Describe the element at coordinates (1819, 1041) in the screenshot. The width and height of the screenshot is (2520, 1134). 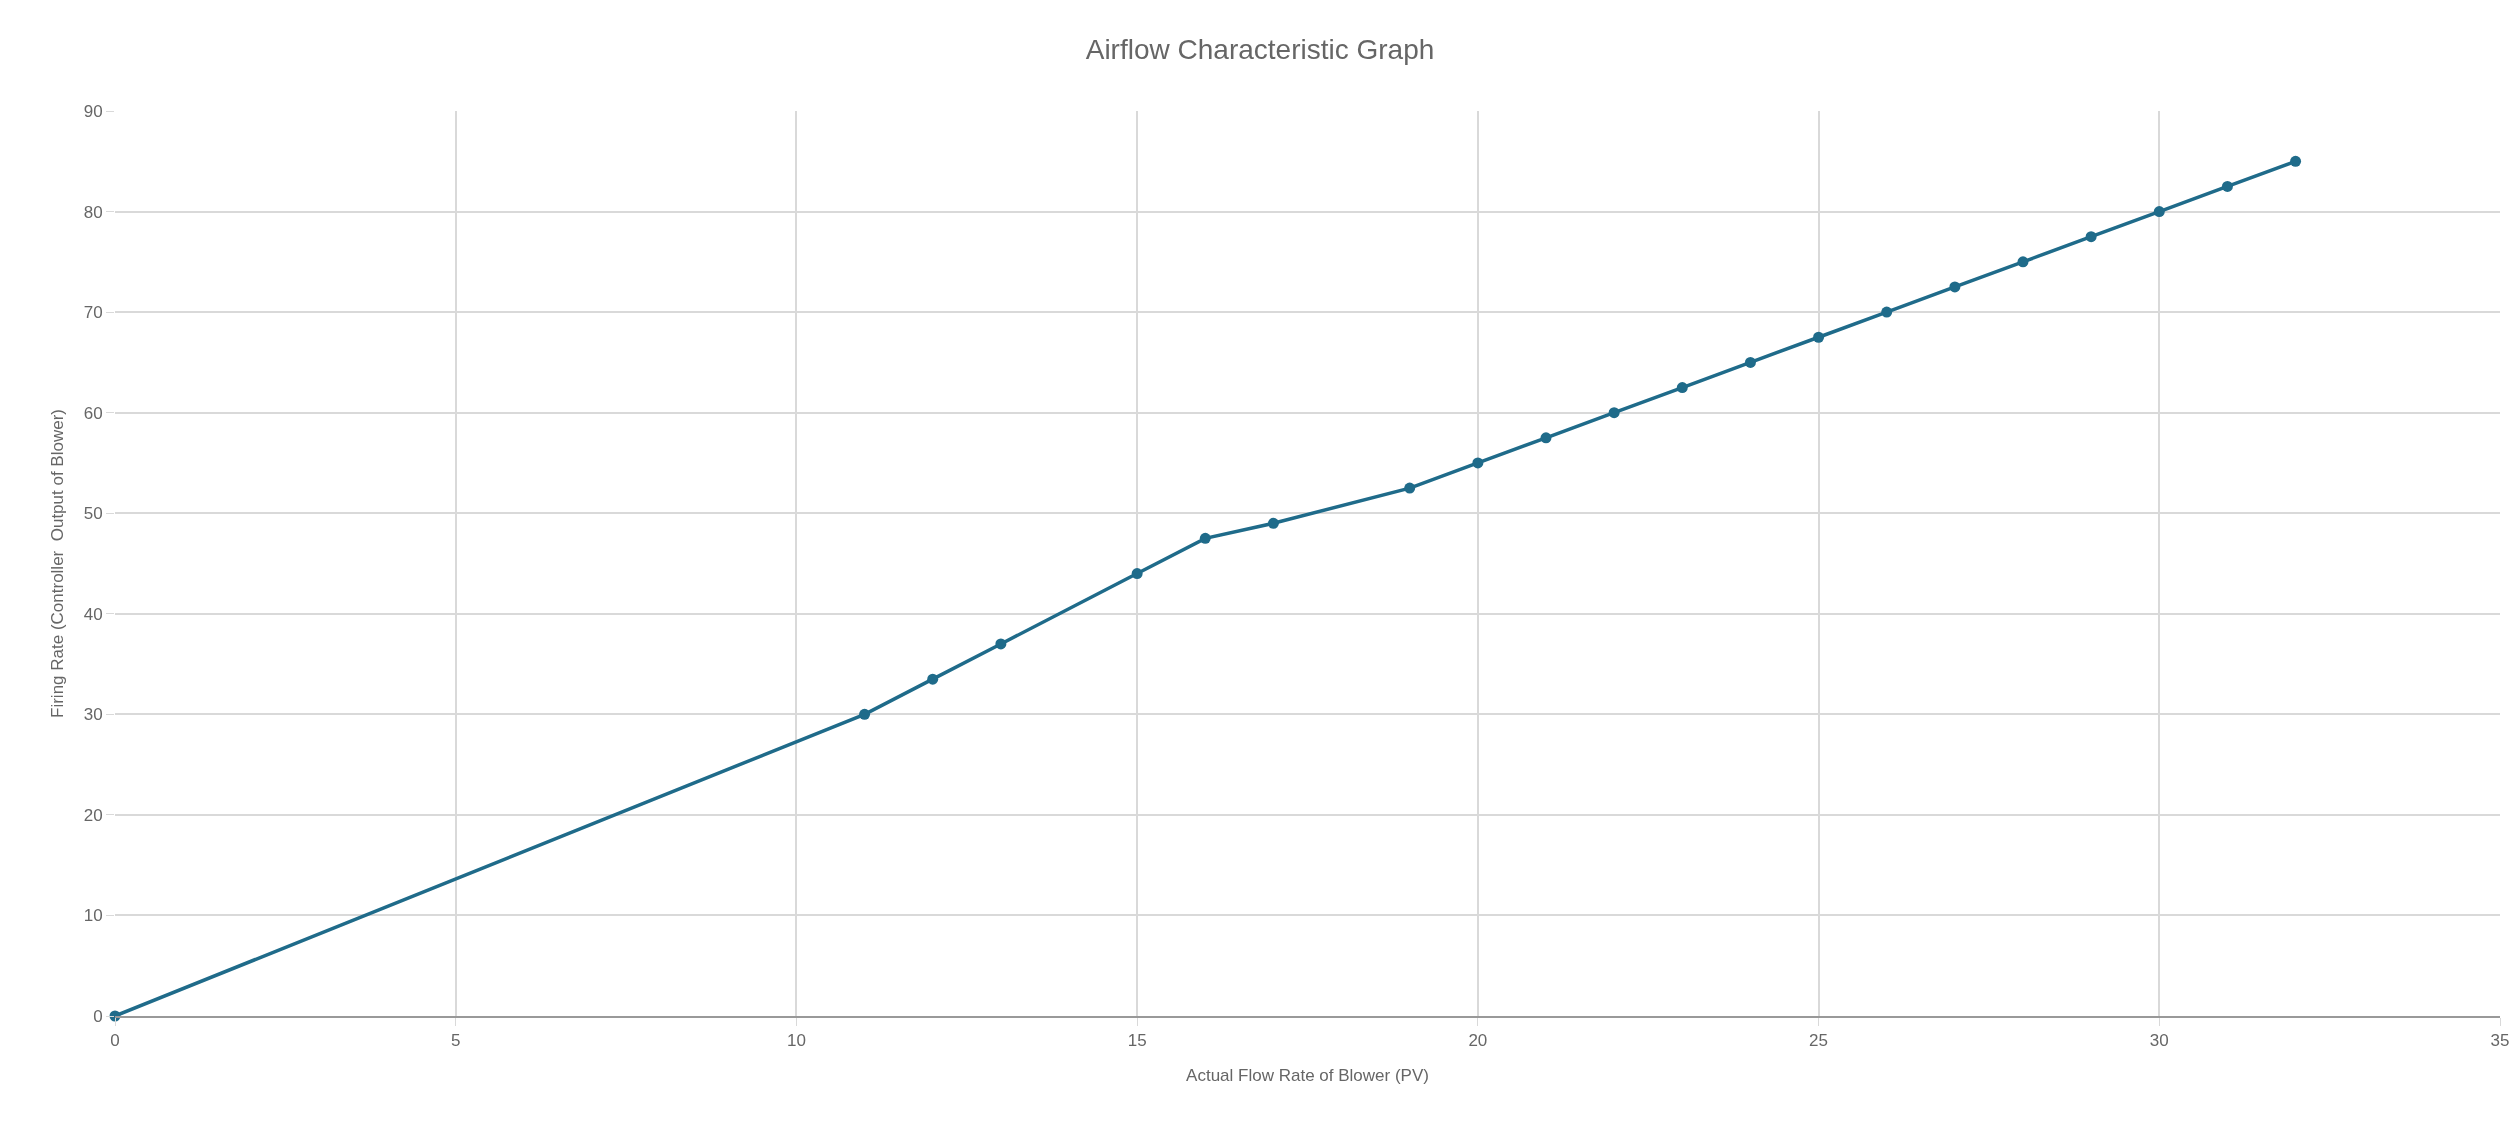
I see `x-tick-label: 25` at that location.